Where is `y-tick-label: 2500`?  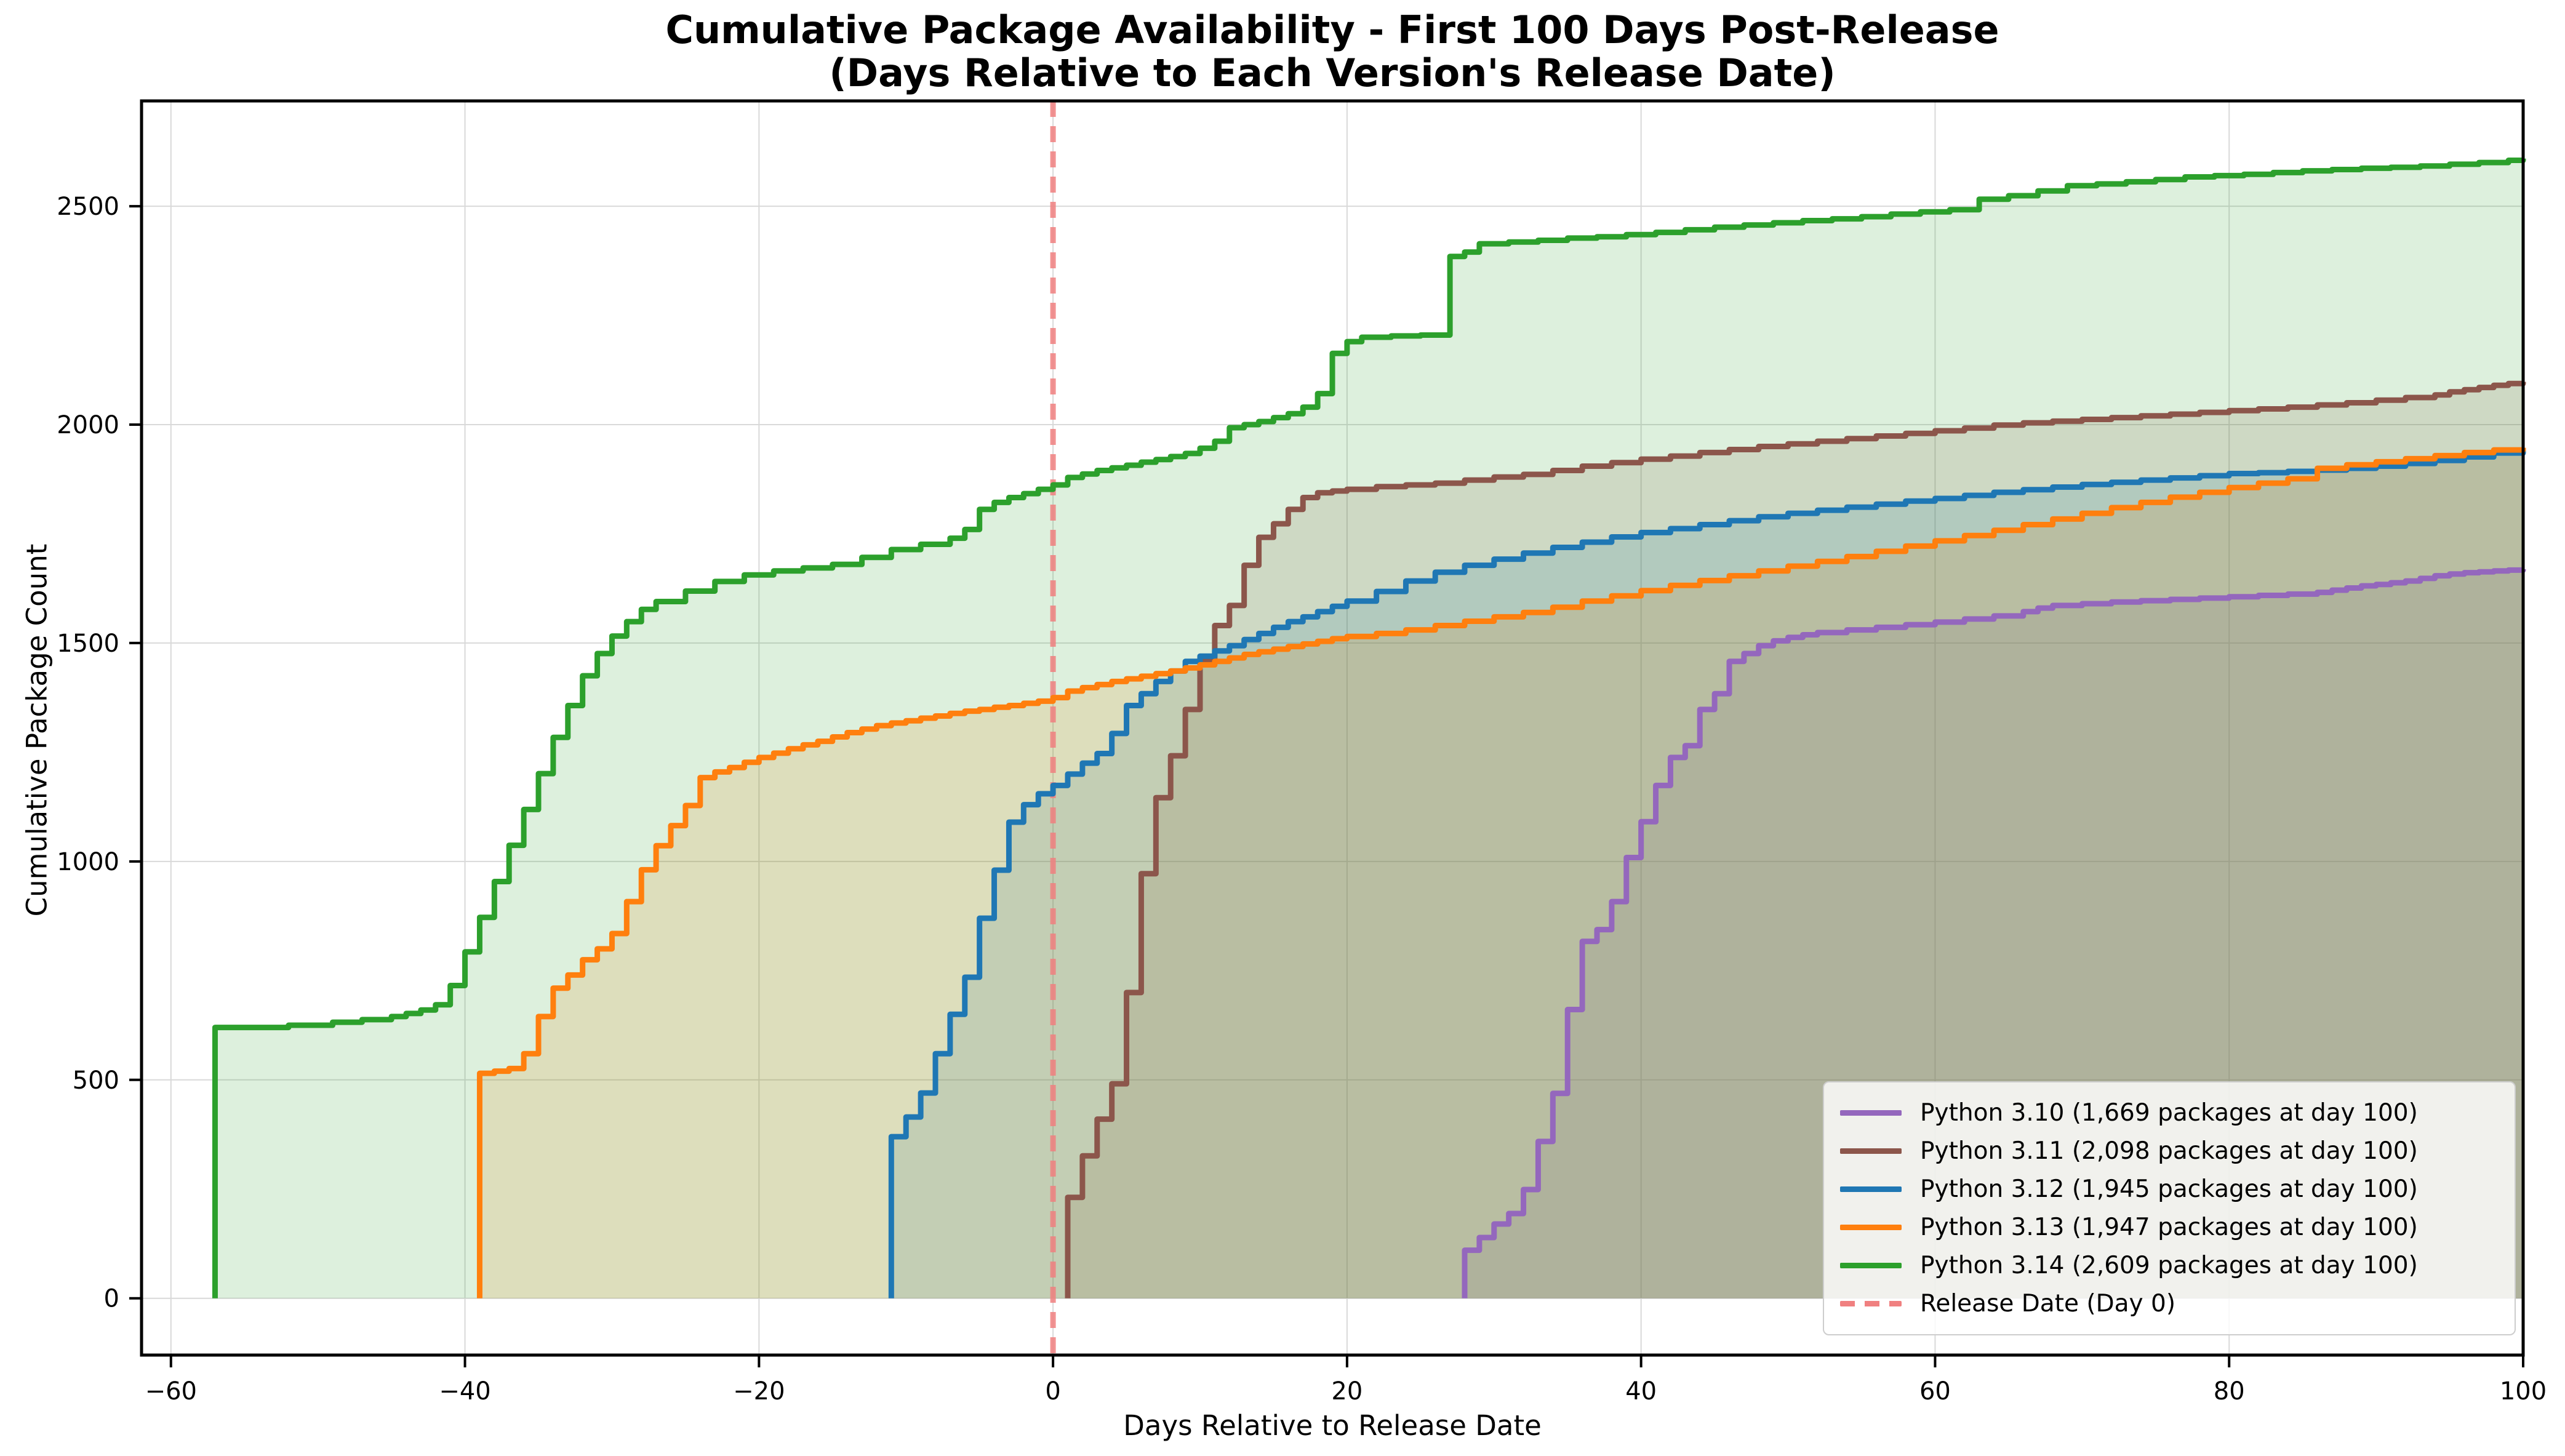
y-tick-label: 2500 is located at coordinates (88, 207).